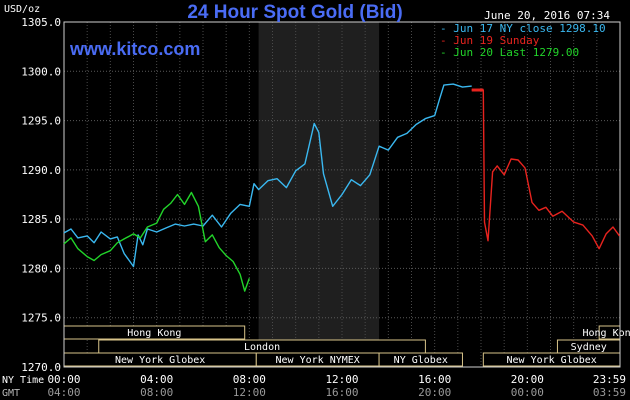  Describe the element at coordinates (509, 52) in the screenshot. I see `legend-entry-2: - Jun 20 Last 1279.00` at that location.